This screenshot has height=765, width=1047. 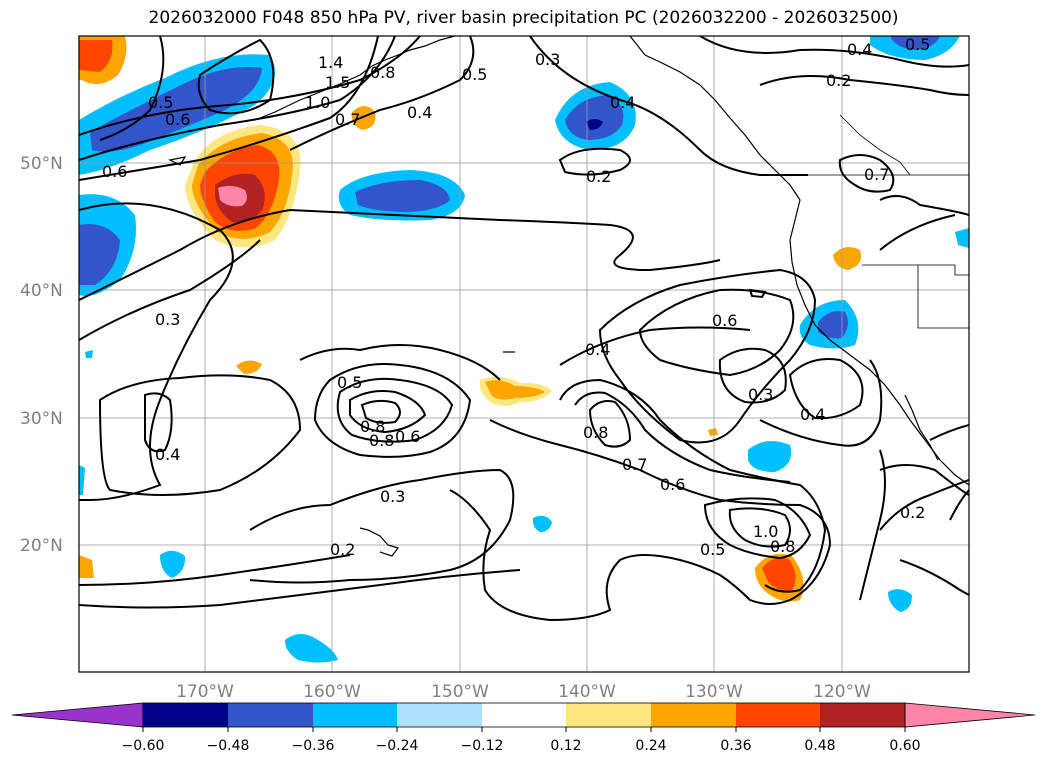 I want to click on colorbar-label: 0.48, so click(x=819, y=746).